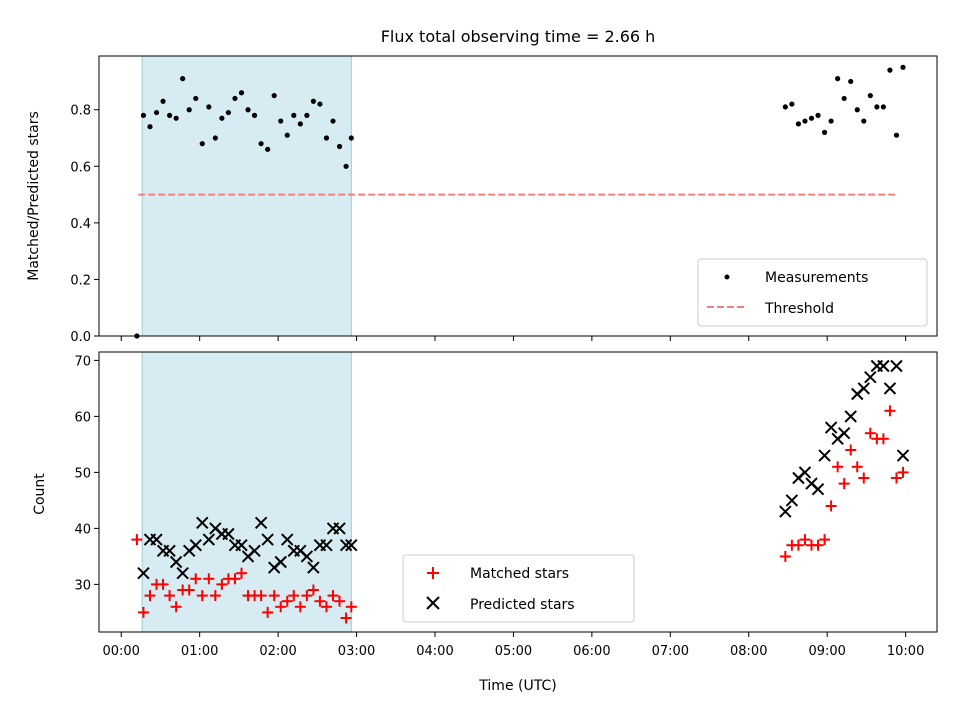 Image resolution: width=960 pixels, height=720 pixels. I want to click on bottom-y-tick-label: 60, so click(82, 417).